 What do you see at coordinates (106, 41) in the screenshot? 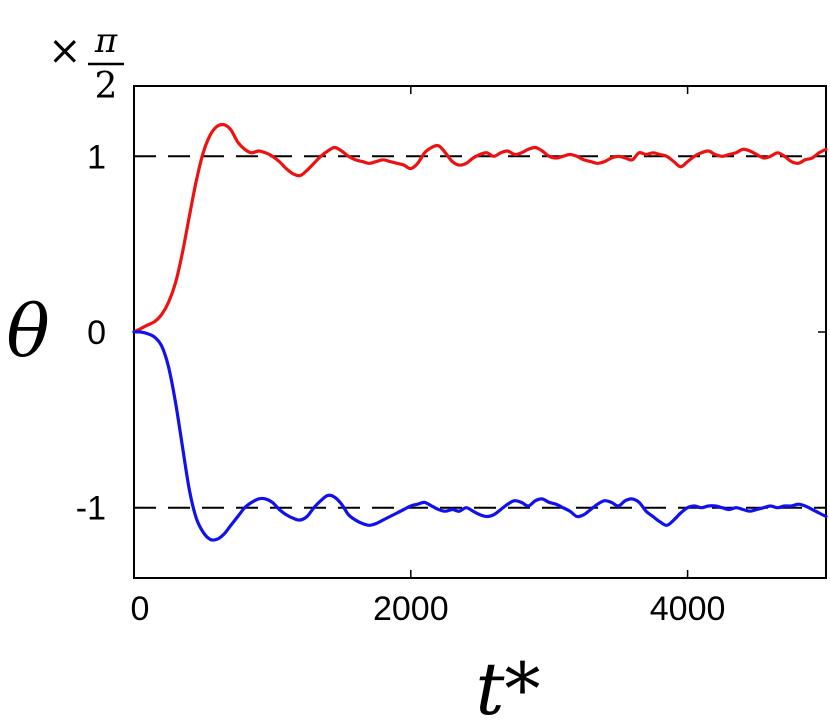
I see `y-scale-factor-numerator: π` at bounding box center [106, 41].